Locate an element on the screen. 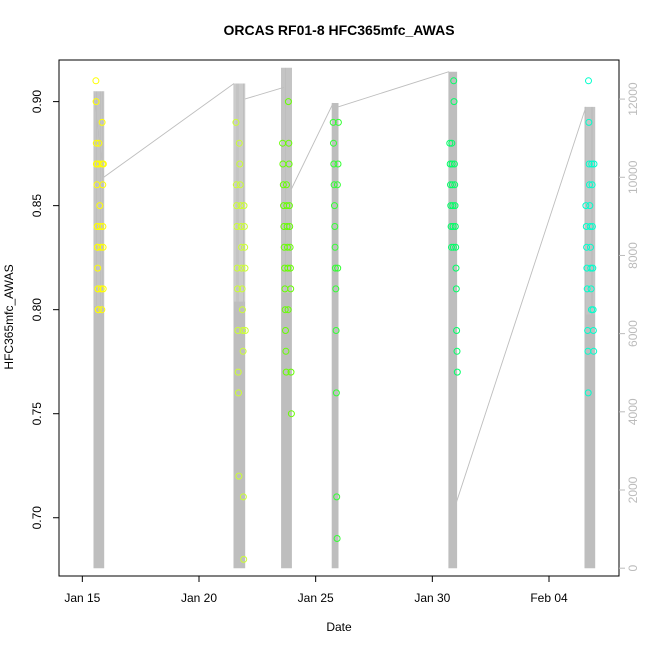  y2-tick-label: 8000 is located at coordinates (633, 255).